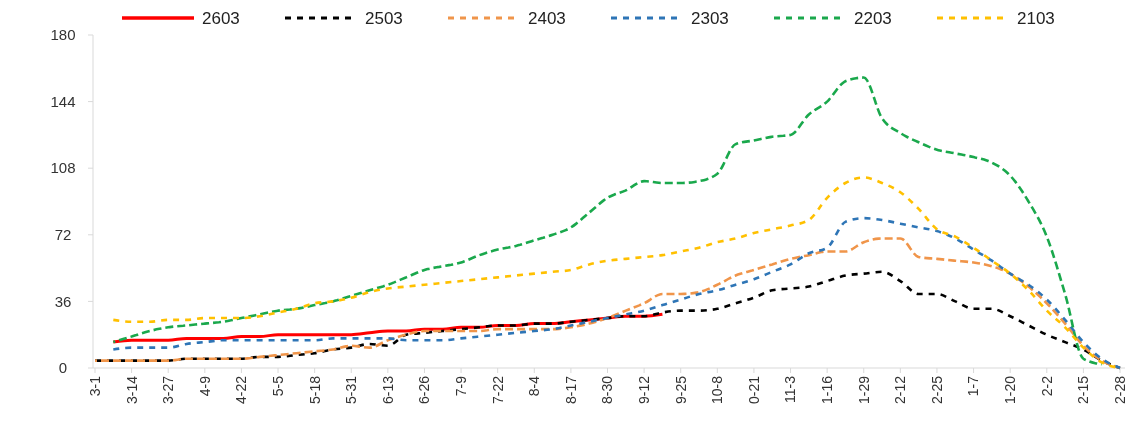 This screenshot has width=1138, height=422. What do you see at coordinates (384, 18) in the screenshot?
I see `legend-label: 2503` at bounding box center [384, 18].